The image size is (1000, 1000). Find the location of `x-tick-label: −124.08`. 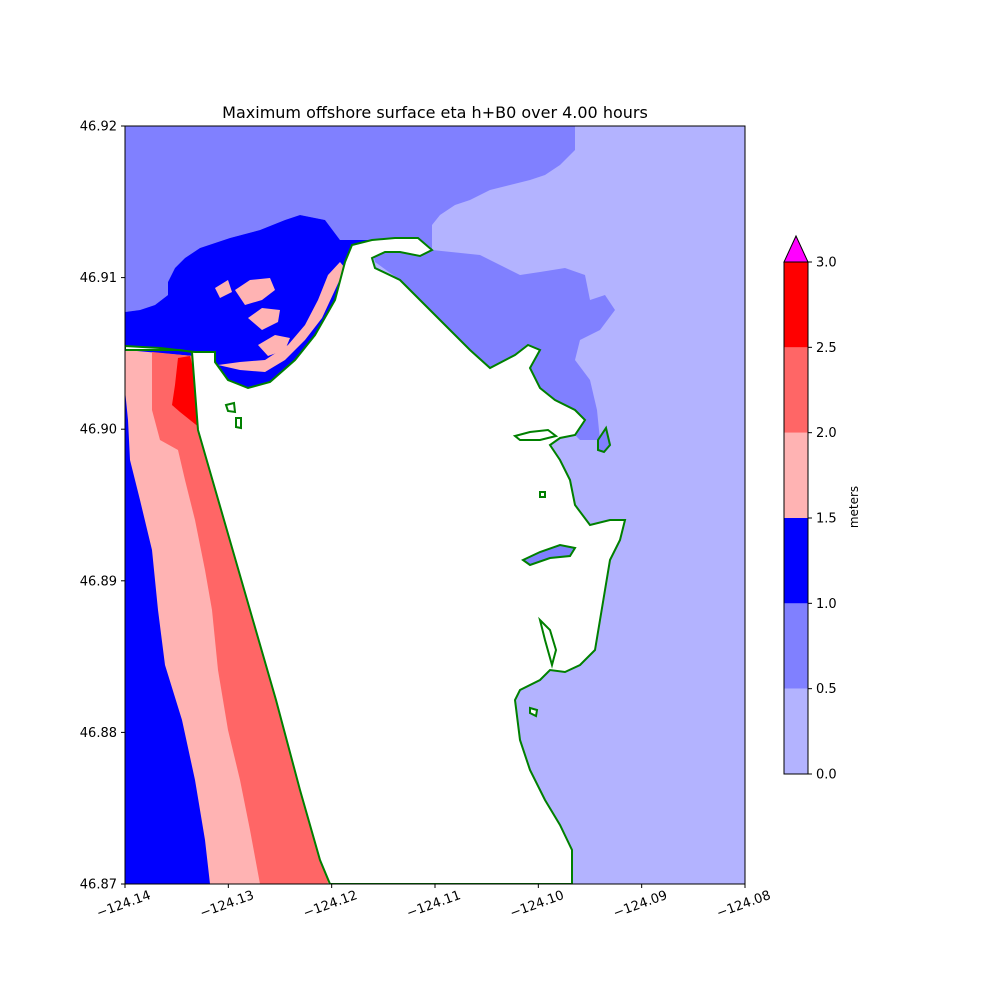

x-tick-label: −124.08 is located at coordinates (744, 904).